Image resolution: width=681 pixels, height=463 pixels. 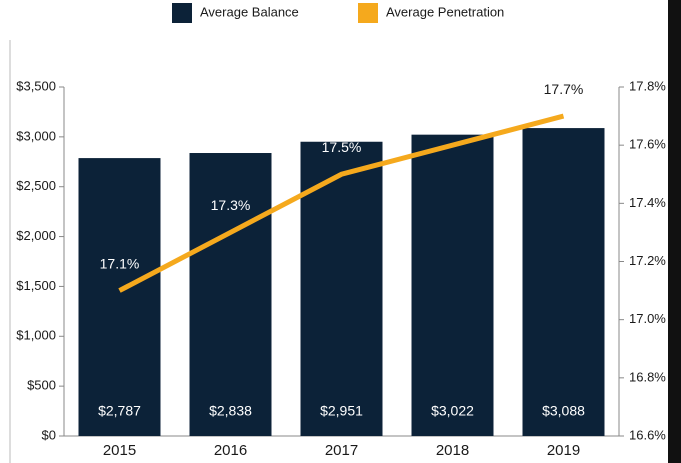 What do you see at coordinates (341, 450) in the screenshot?
I see `x-tick-label: 2017` at bounding box center [341, 450].